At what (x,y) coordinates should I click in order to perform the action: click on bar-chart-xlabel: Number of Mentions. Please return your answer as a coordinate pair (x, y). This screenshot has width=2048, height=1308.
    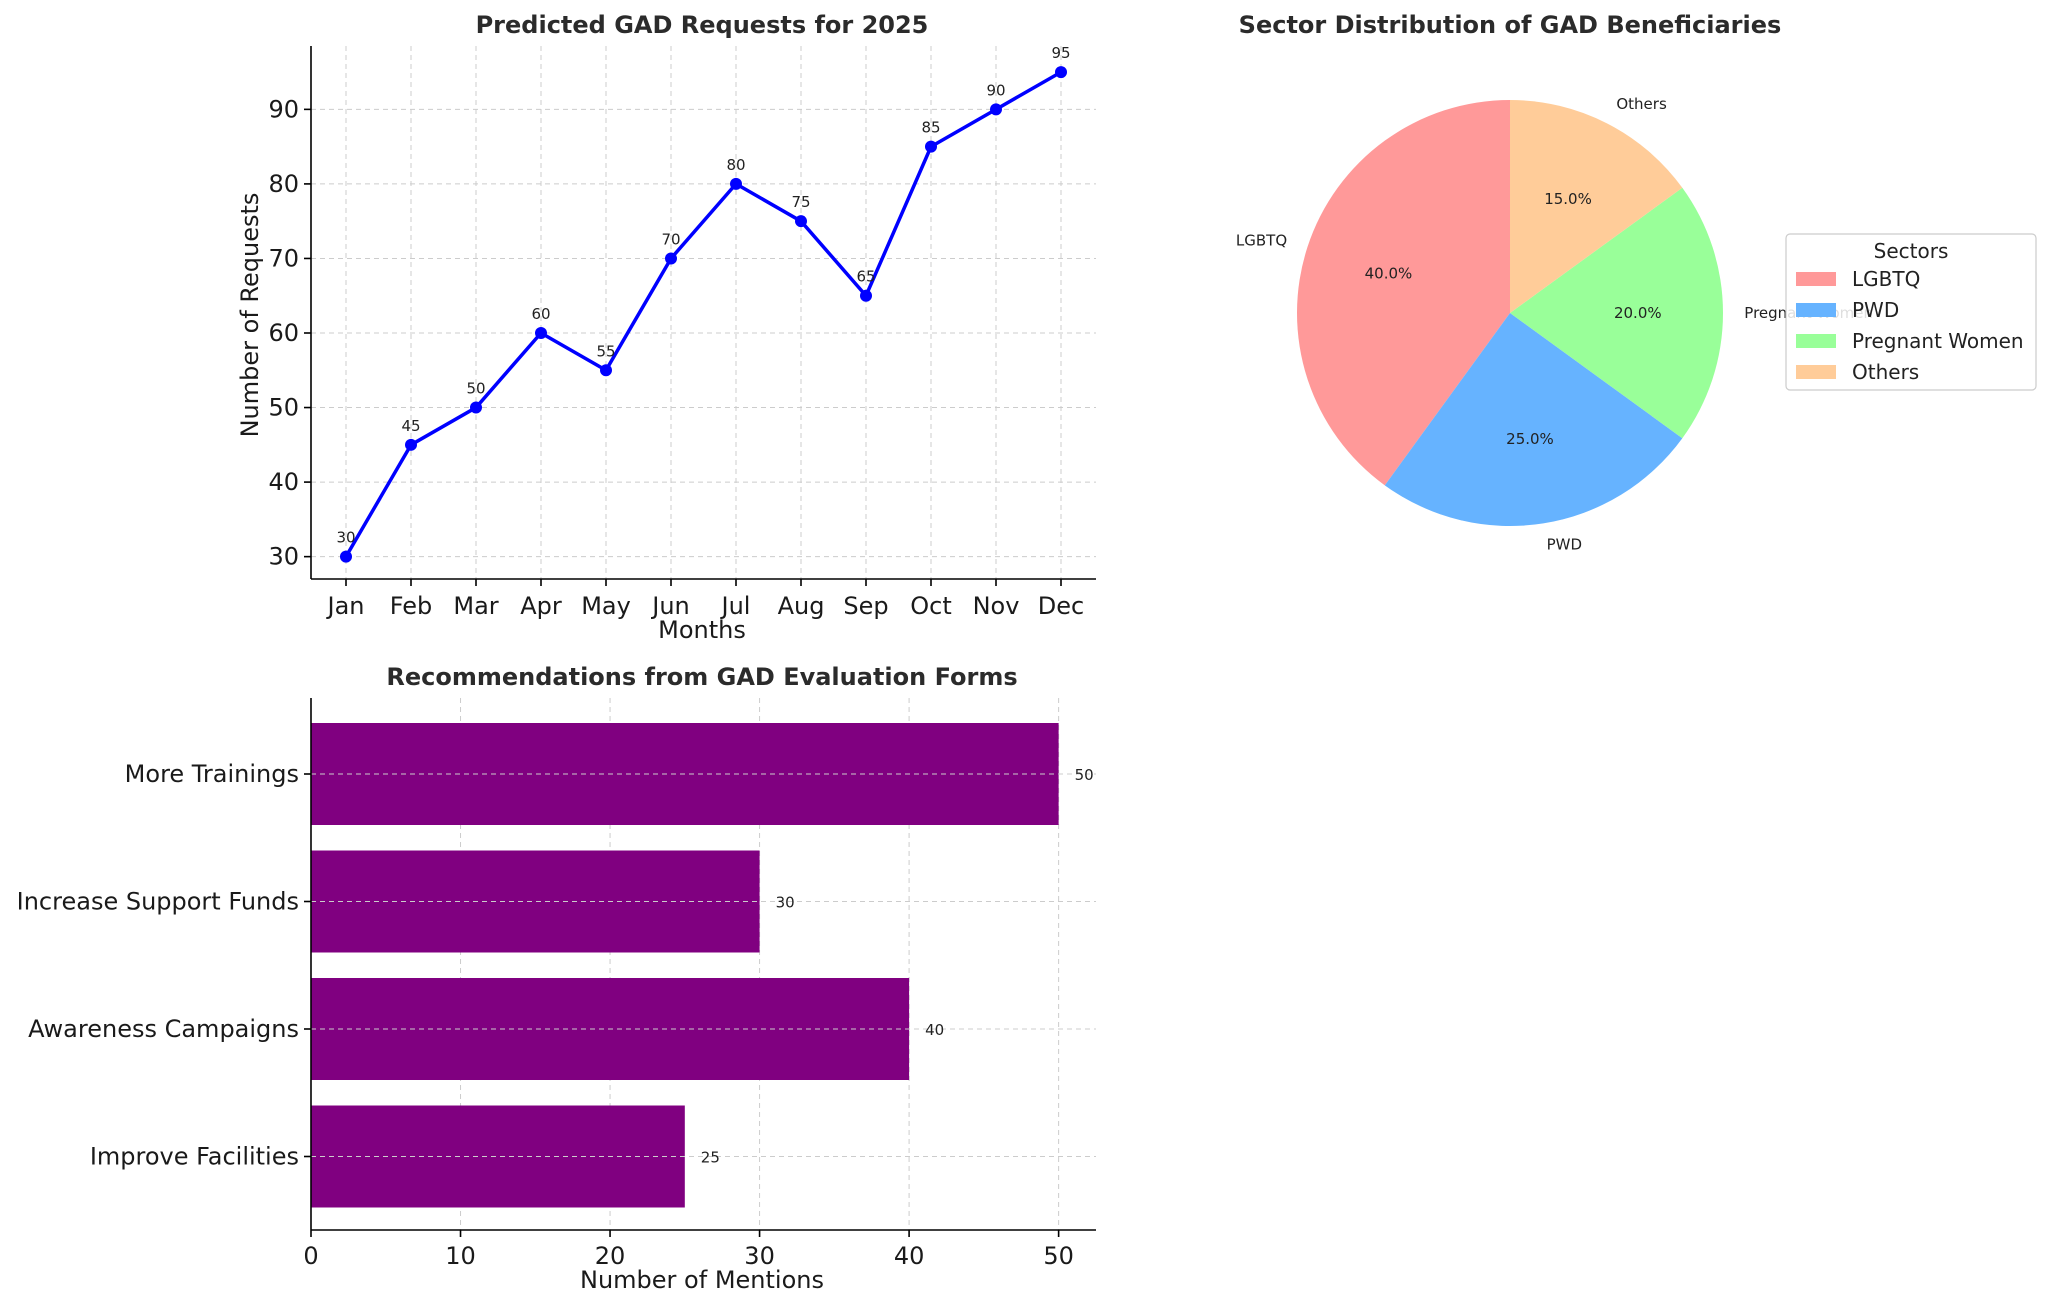
    Looking at the image, I should click on (702, 1280).